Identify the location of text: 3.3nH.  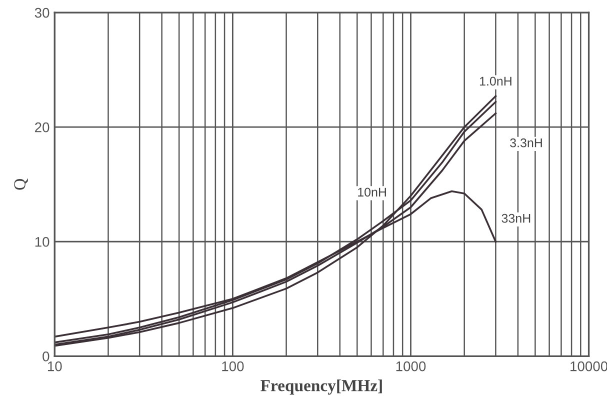
(526, 143).